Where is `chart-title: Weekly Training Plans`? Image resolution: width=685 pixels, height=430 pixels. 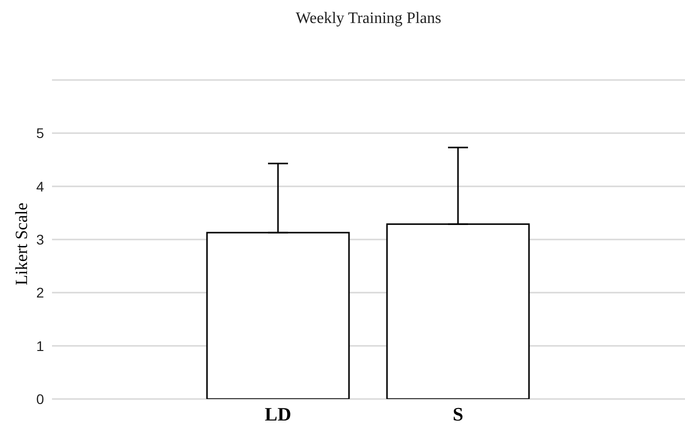 chart-title: Weekly Training Plans is located at coordinates (368, 19).